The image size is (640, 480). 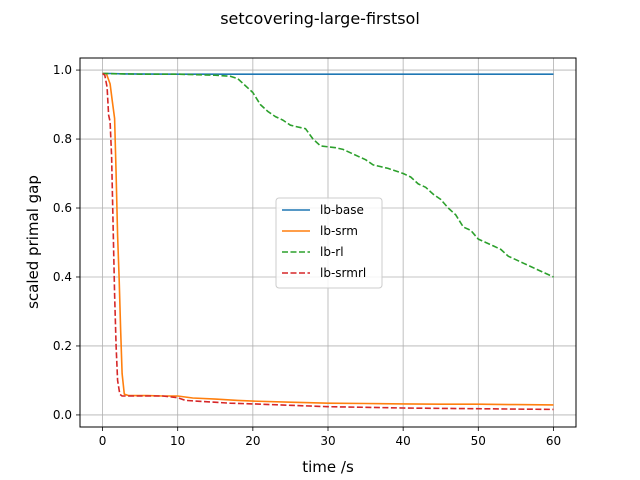 I want to click on legend-label-lb-rl: lb-rl, so click(x=332, y=252).